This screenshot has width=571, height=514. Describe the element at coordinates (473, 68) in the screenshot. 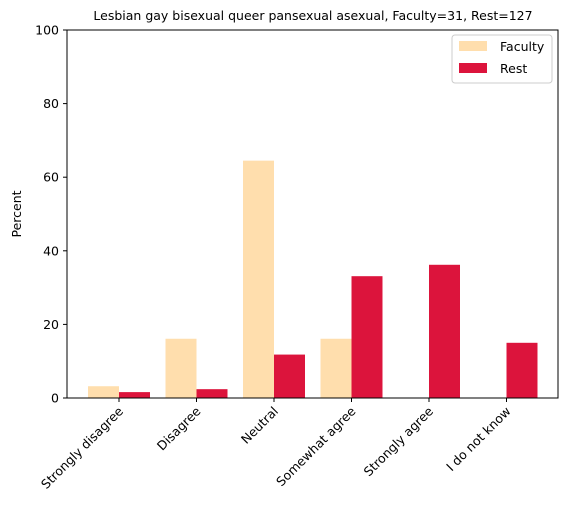

I see `legend-swatch-rest` at that location.